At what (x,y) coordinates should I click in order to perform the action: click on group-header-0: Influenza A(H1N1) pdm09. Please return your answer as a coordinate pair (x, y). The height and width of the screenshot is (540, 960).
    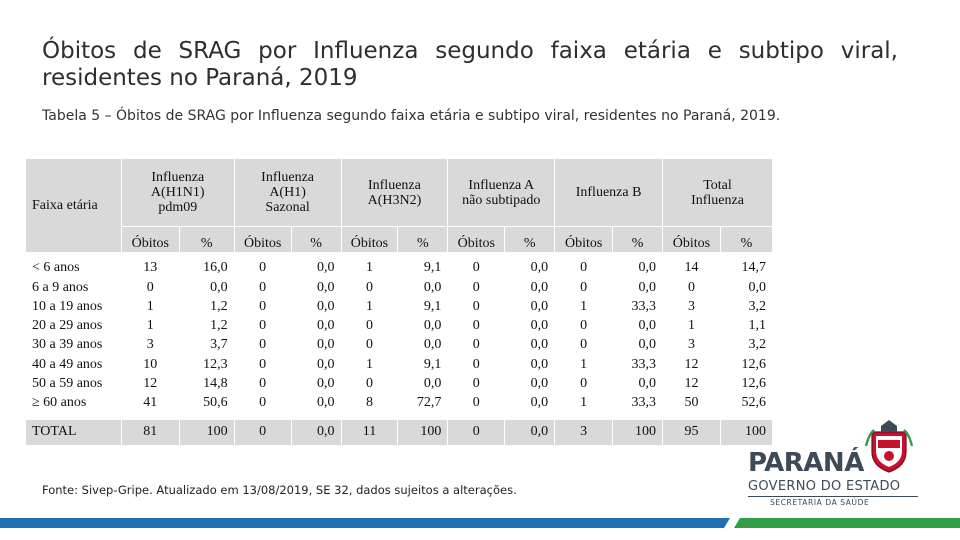
    Looking at the image, I should click on (177, 192).